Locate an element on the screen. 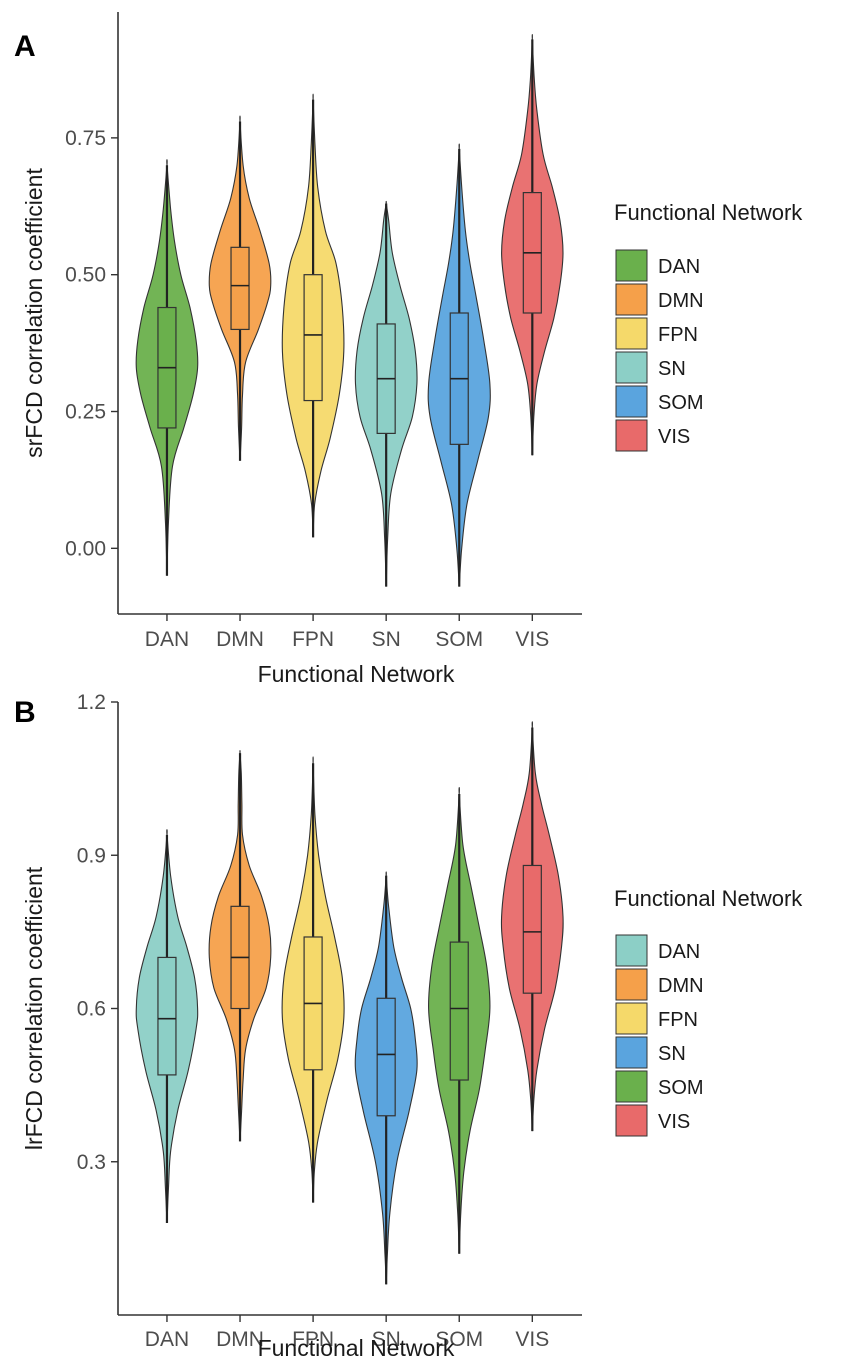  y-axis-title: srFCD correlation coefficient is located at coordinates (34, 313).